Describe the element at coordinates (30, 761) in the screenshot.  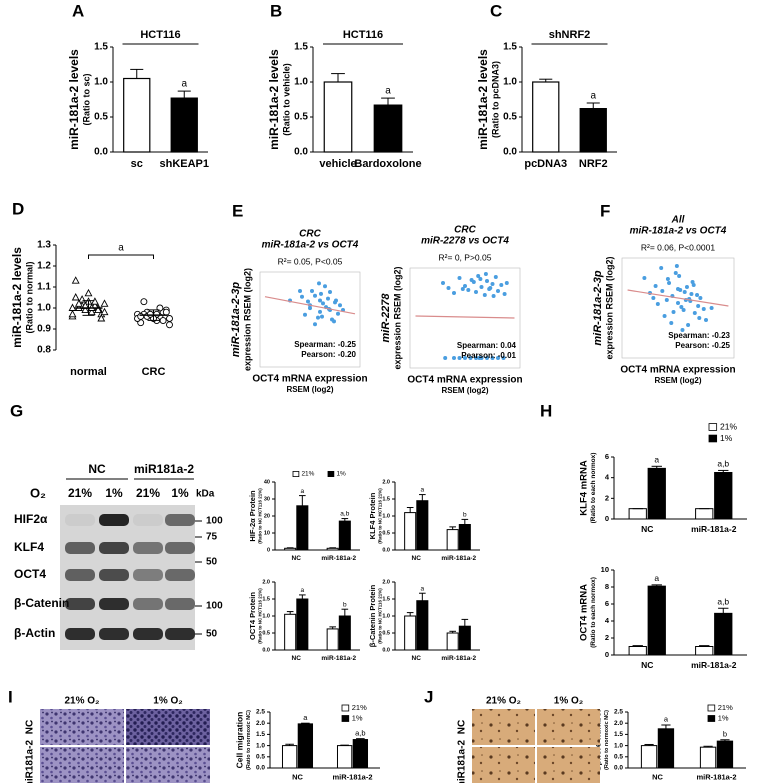
I see `micrograph-row-label: miR181a-2` at that location.